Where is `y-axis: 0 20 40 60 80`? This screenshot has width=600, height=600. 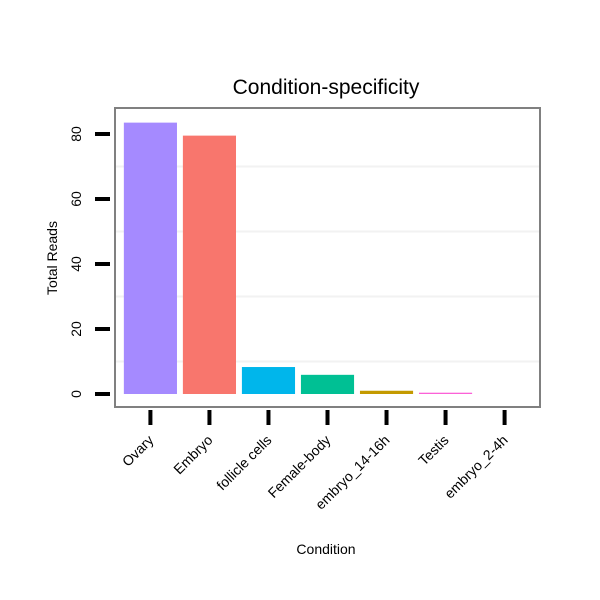
y-axis: 0 20 40 60 80 is located at coordinates (89, 262).